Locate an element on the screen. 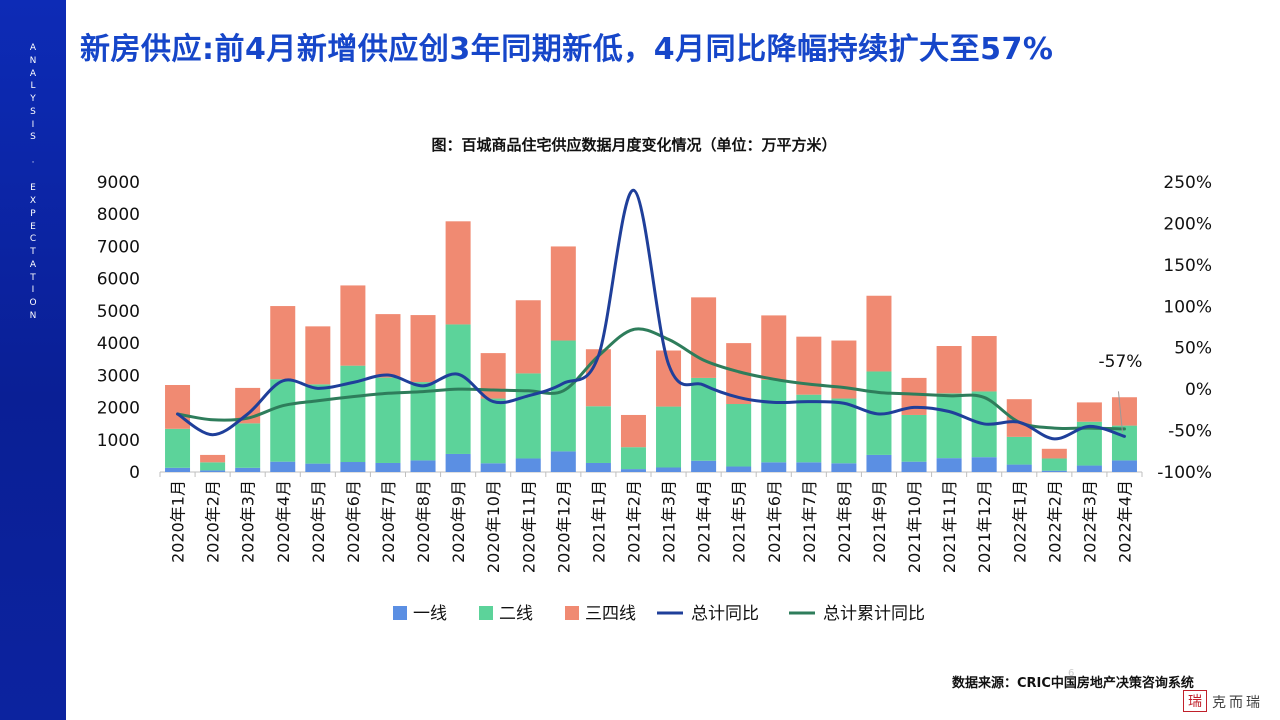 The width and height of the screenshot is (1280, 720). y-left-tick-label: 6000 is located at coordinates (118, 280).